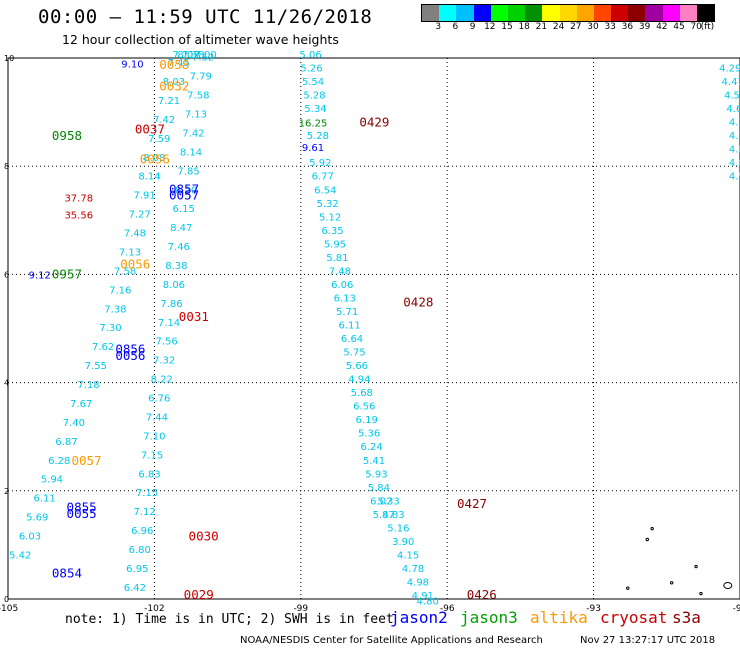 This screenshot has height=650, width=740. Describe the element at coordinates (140, 215) in the screenshot. I see `swh-value: 7.27` at that location.